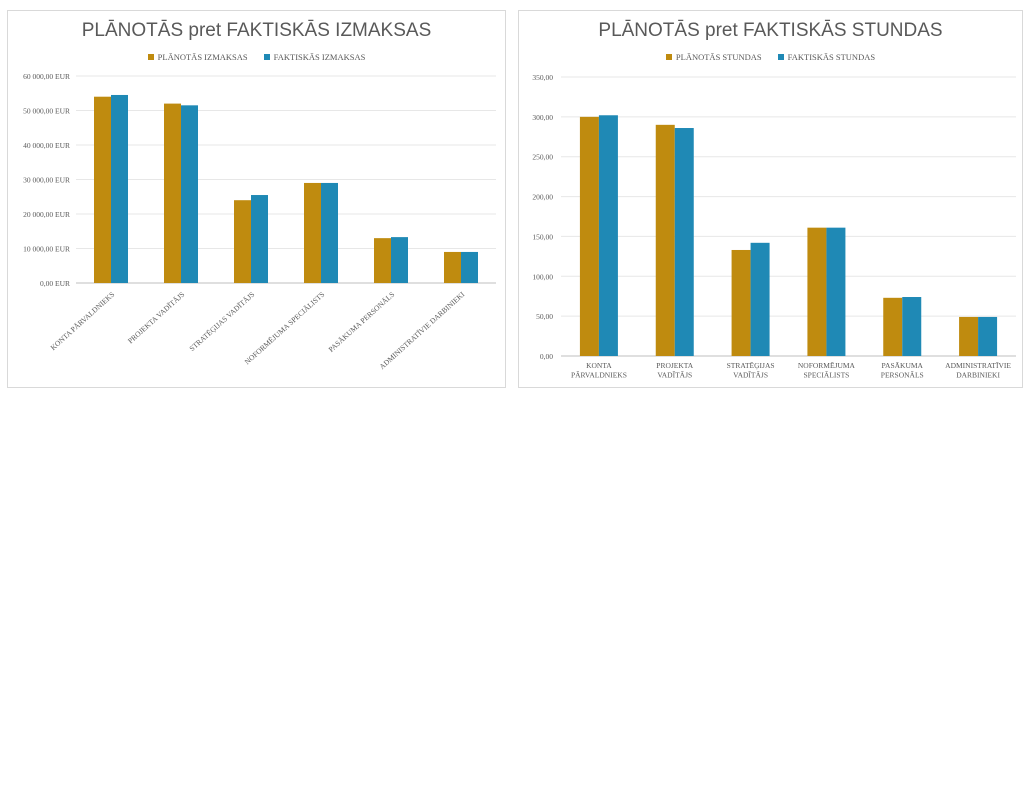 This screenshot has height=800, width=1028. What do you see at coordinates (46, 249) in the screenshot?
I see `y-tick-label: 10 000,00 EUR` at bounding box center [46, 249].